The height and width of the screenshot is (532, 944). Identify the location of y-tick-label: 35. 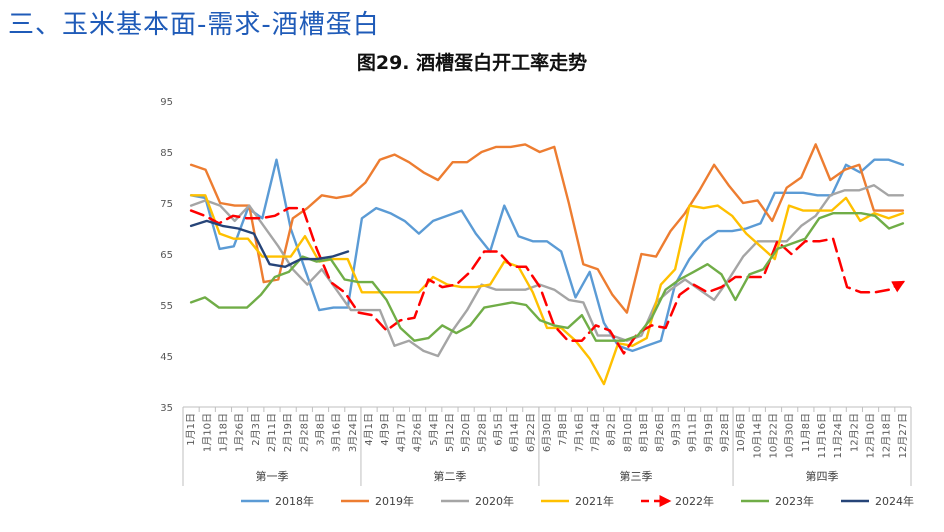
(166, 408).